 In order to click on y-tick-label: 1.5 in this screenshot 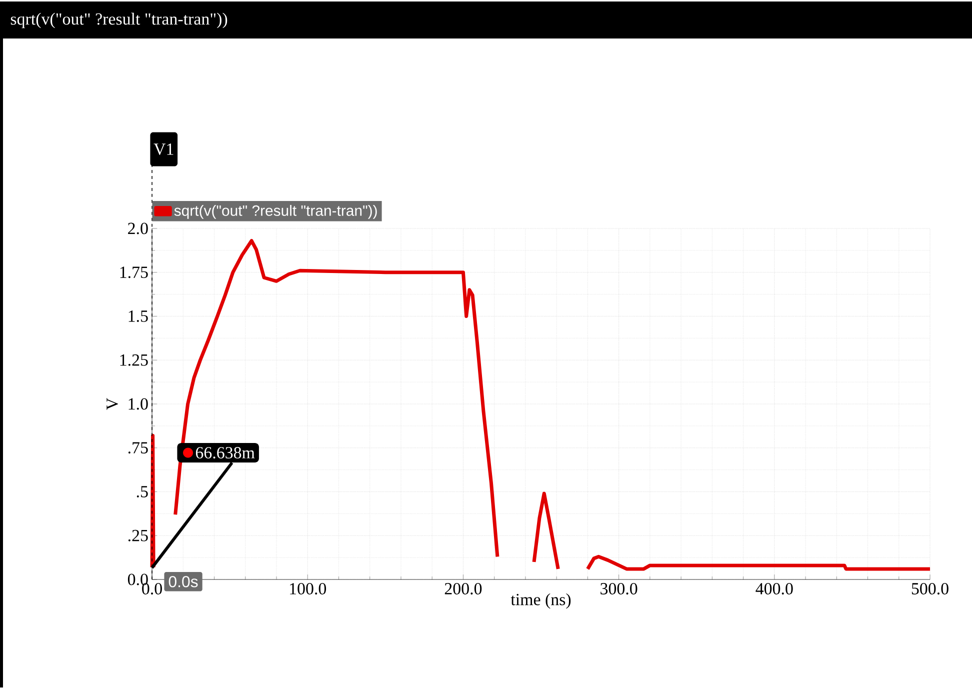, I will do `click(138, 316)`.